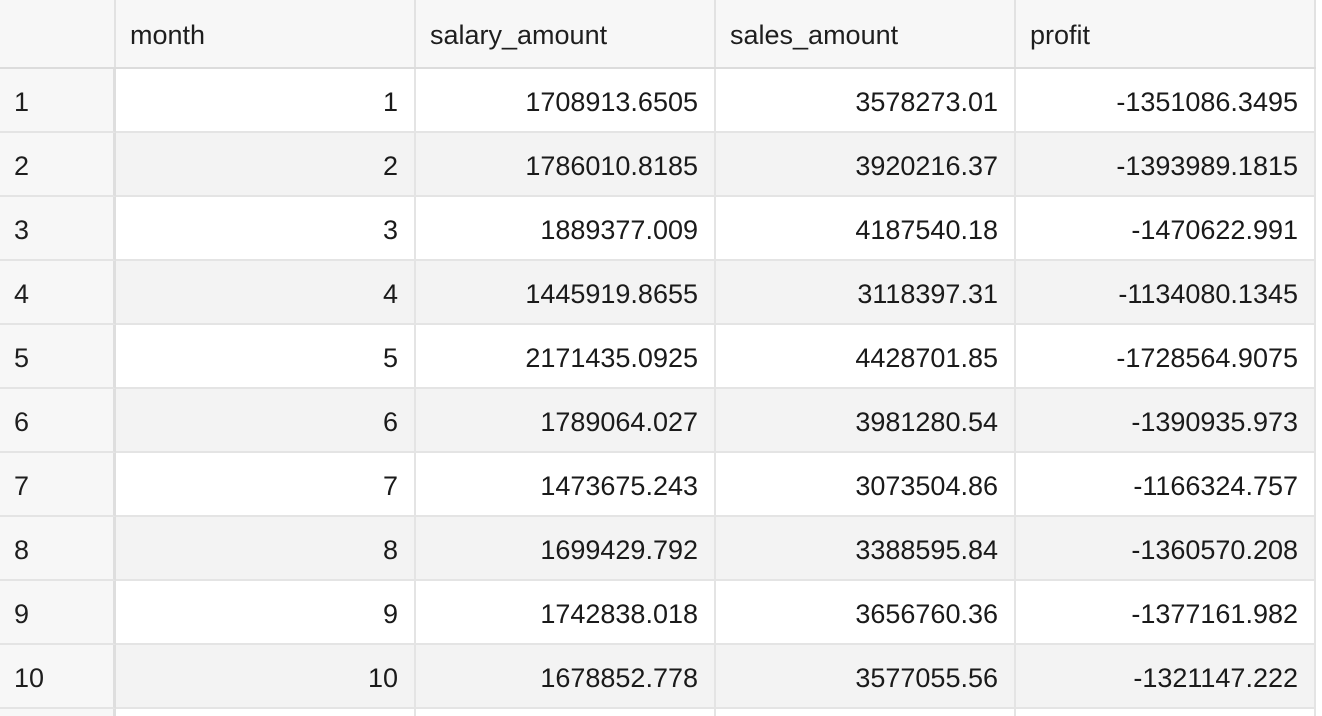  What do you see at coordinates (866, 677) in the screenshot?
I see `cell-sales-amount: 3577055.56` at bounding box center [866, 677].